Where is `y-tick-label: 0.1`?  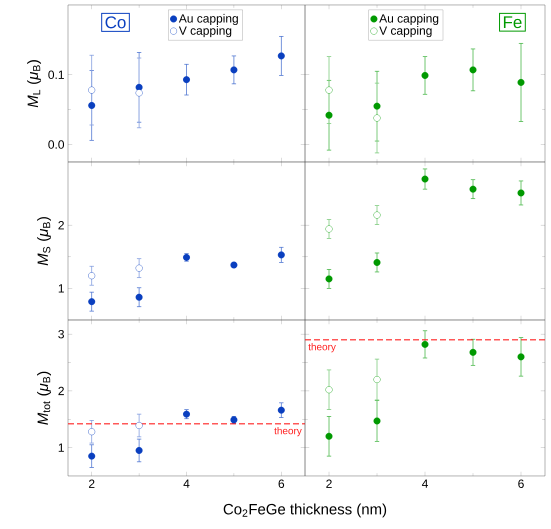 y-tick-label: 0.1 is located at coordinates (56, 74).